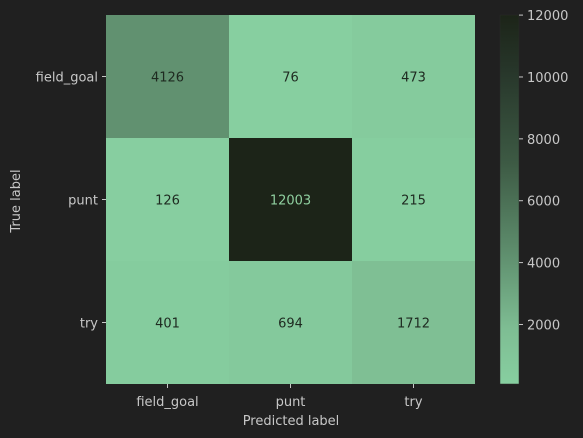 The width and height of the screenshot is (583, 438). What do you see at coordinates (543, 325) in the screenshot?
I see `colorbar-tick-label: 2000` at bounding box center [543, 325].